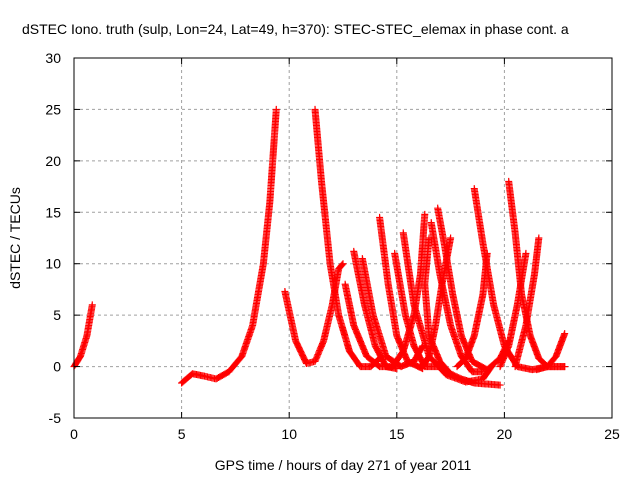 This screenshot has width=640, height=480. I want to click on series-arc14, so click(437, 302).